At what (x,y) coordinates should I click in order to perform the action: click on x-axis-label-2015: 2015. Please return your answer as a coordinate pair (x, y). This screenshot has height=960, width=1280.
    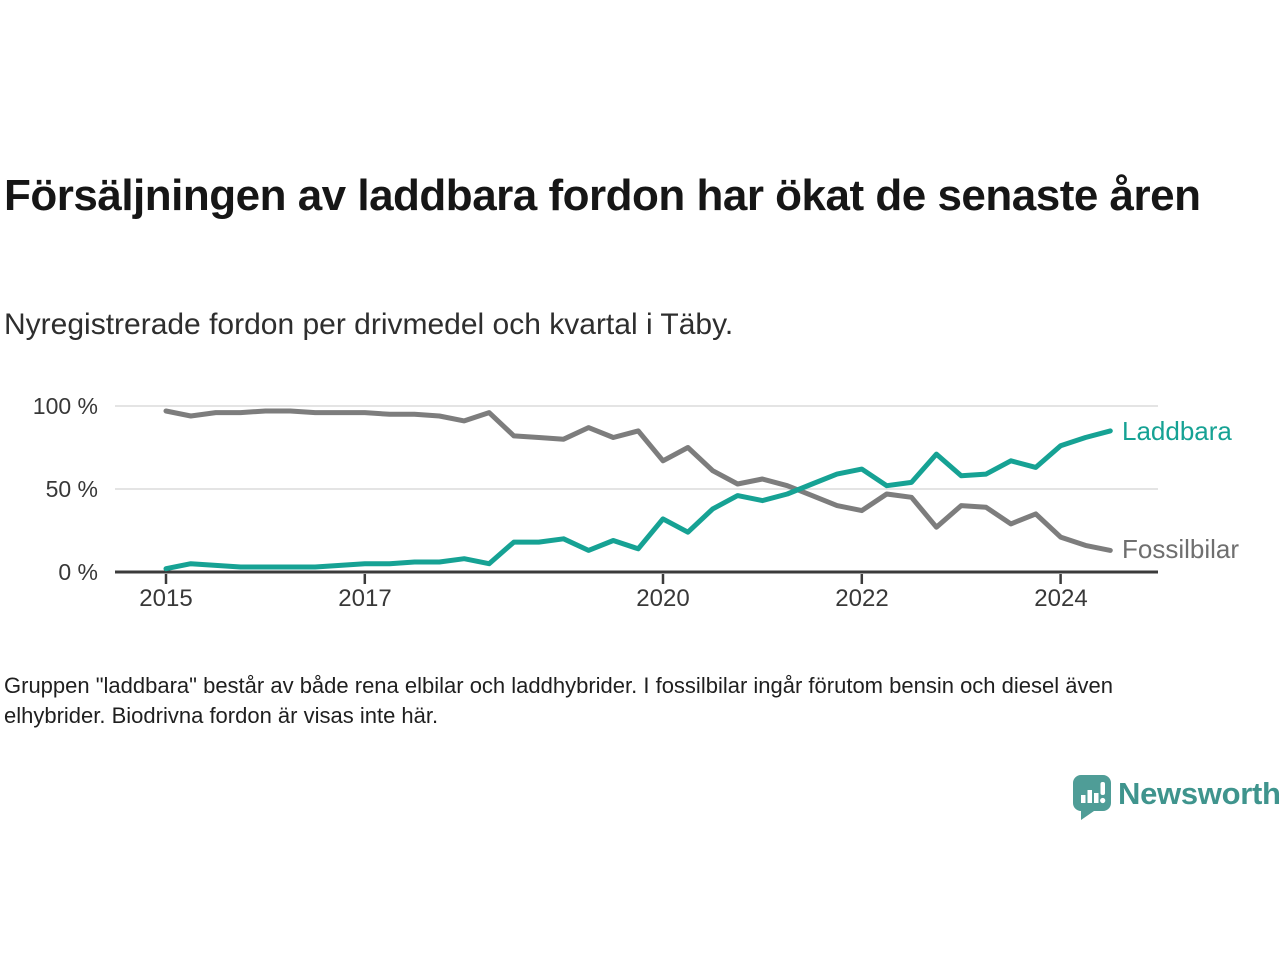
    Looking at the image, I should click on (166, 598).